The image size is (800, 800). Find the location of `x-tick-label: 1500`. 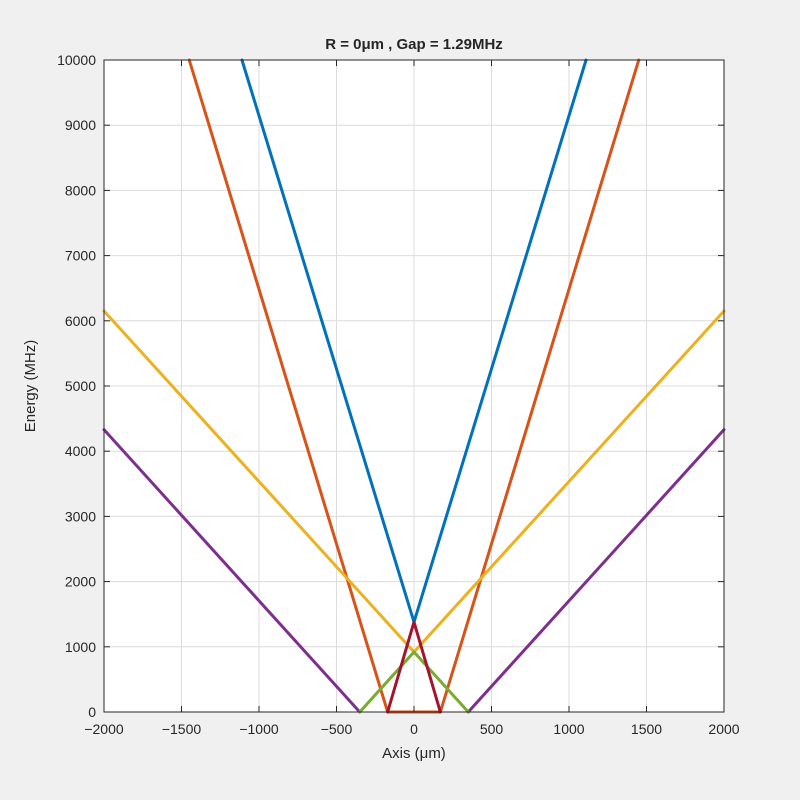

x-tick-label: 1500 is located at coordinates (646, 729).